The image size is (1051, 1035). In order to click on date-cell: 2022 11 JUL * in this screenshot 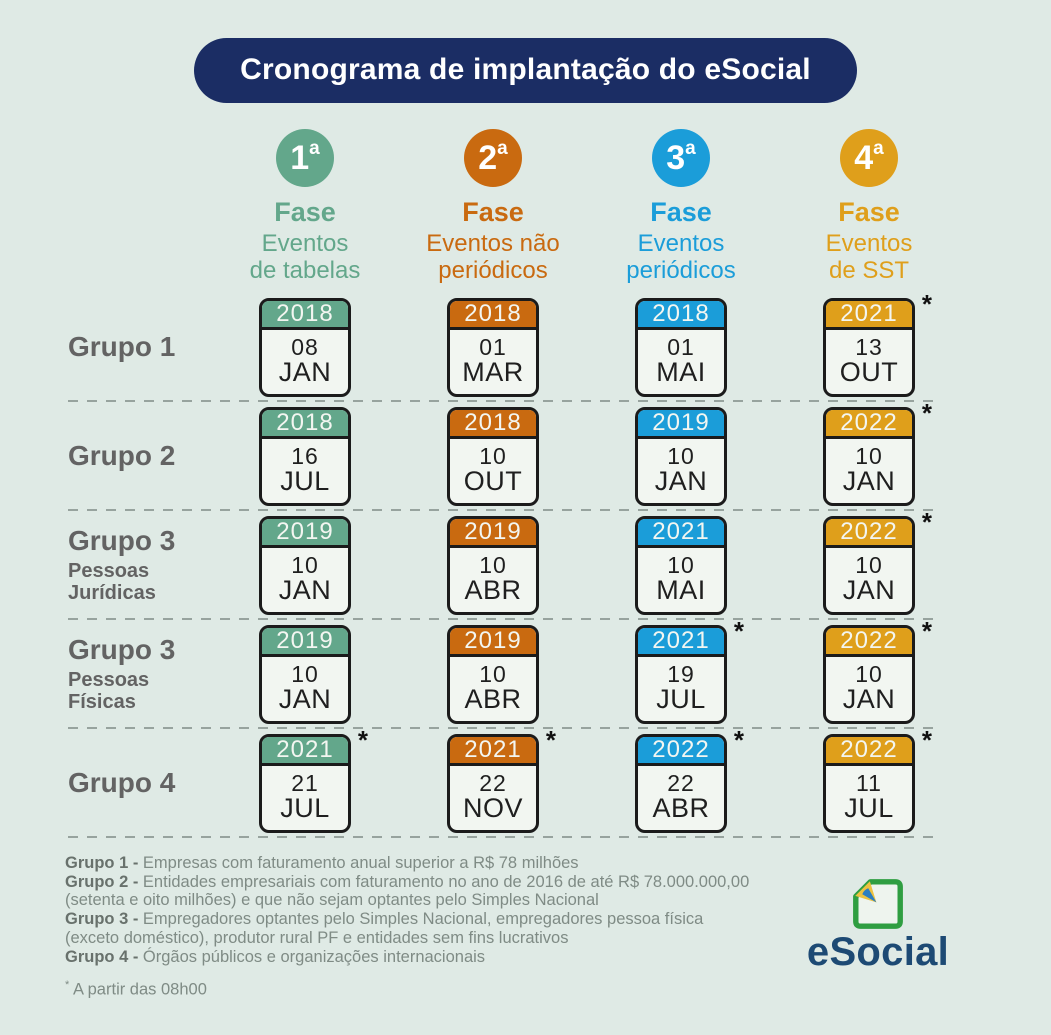, I will do `click(877, 780)`.